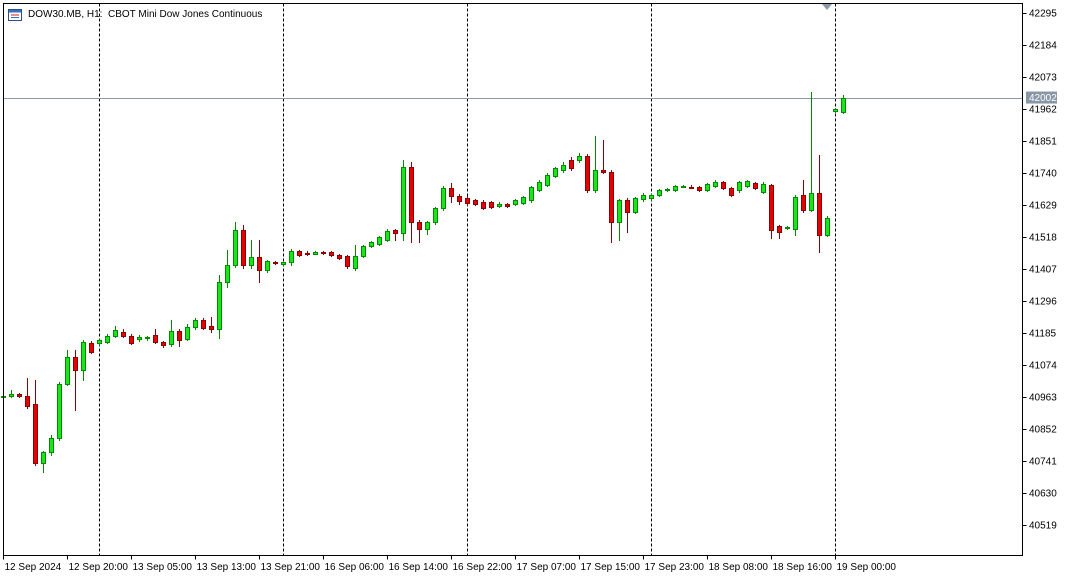 This screenshot has width=1073, height=576. Describe the element at coordinates (827, 7) in the screenshot. I see `chart-shift-marker-icon` at that location.